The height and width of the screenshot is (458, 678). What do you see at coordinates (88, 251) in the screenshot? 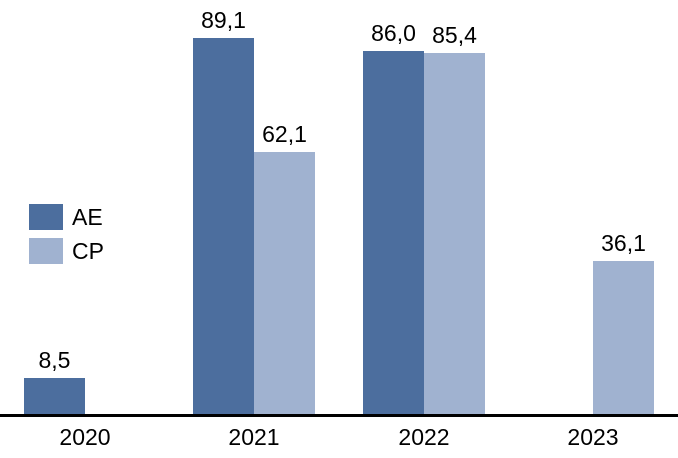
I see `legend-label-cp: CP` at bounding box center [88, 251].